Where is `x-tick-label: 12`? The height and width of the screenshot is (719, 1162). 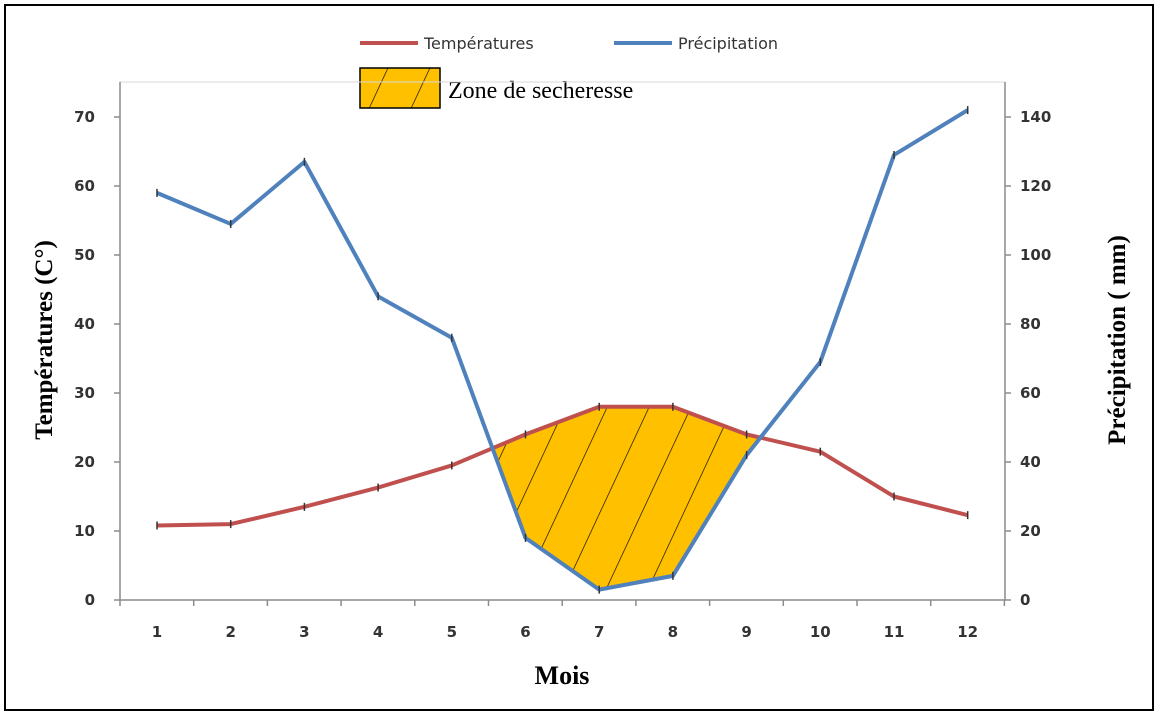 x-tick-label: 12 is located at coordinates (967, 632).